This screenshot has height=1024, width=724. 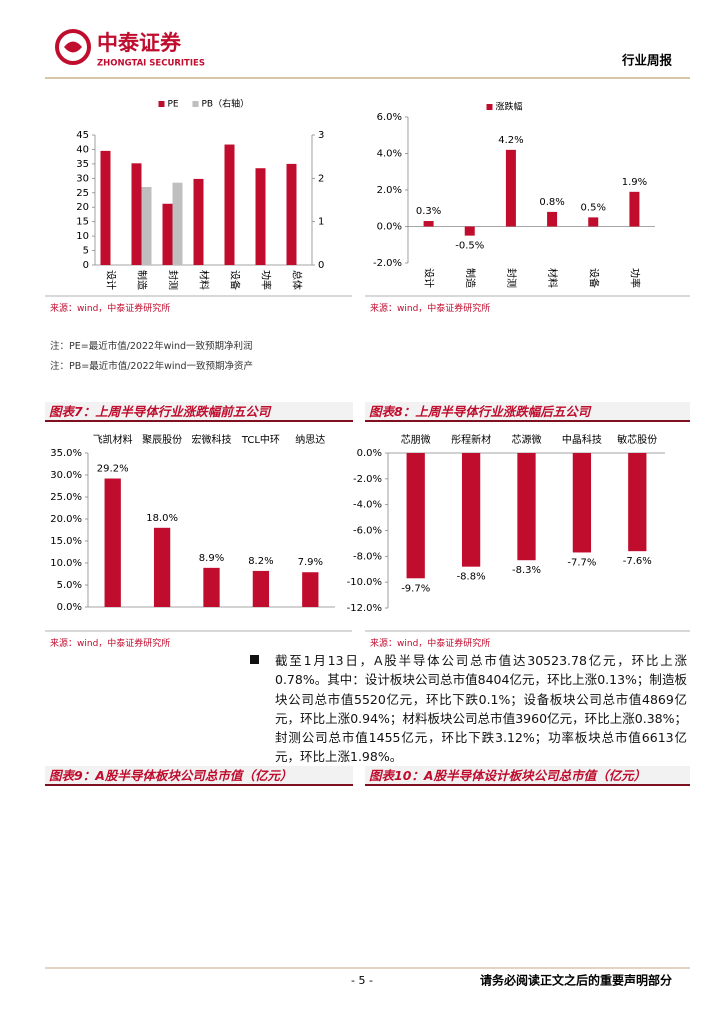 What do you see at coordinates (389, 190) in the screenshot?
I see `y-tick-label: 2.0%` at bounding box center [389, 190].